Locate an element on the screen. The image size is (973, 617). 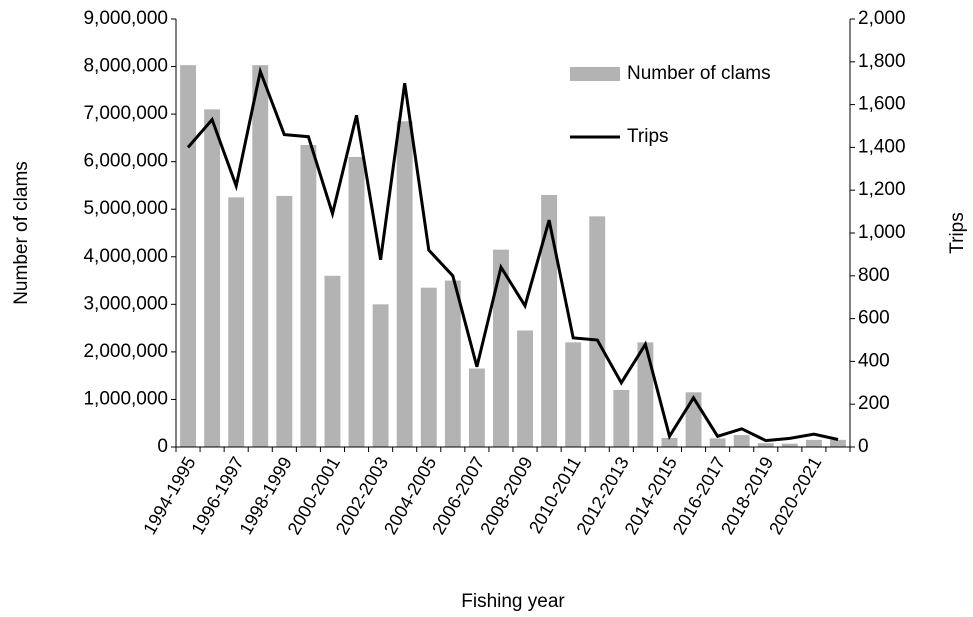
y2-tick-label: 200 is located at coordinates (874, 403).